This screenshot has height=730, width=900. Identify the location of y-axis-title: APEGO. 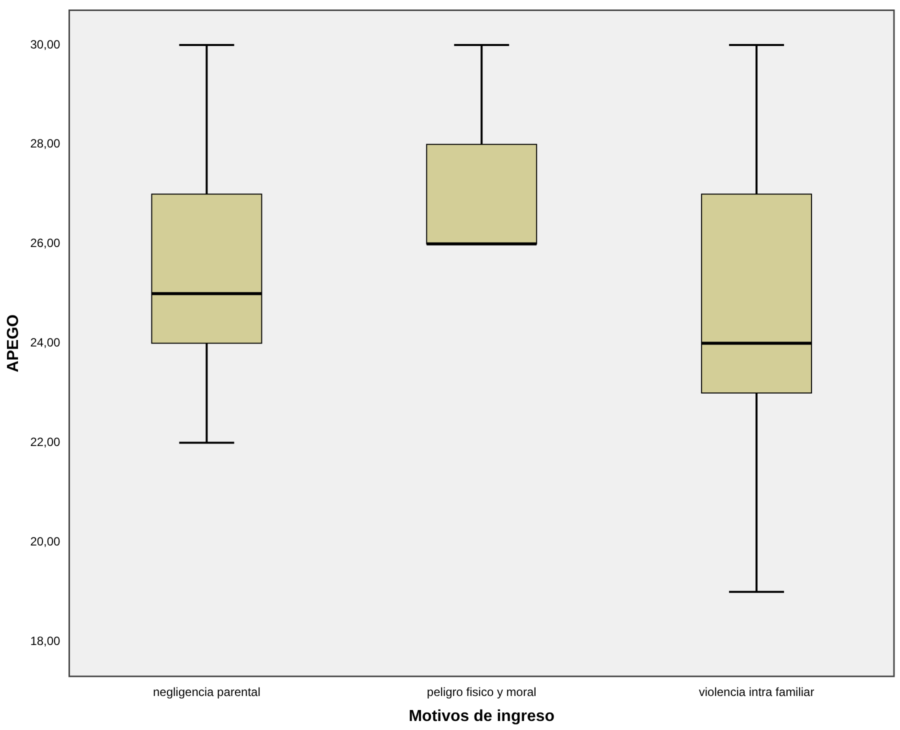
(13, 343).